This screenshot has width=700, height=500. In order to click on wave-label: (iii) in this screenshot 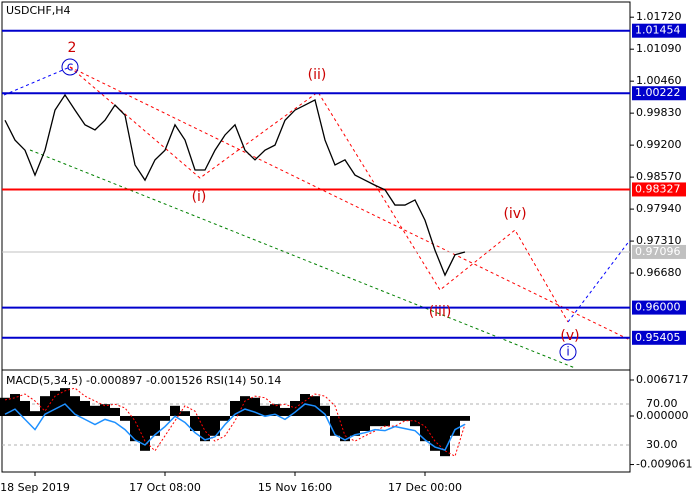, I will do `click(440, 312)`.